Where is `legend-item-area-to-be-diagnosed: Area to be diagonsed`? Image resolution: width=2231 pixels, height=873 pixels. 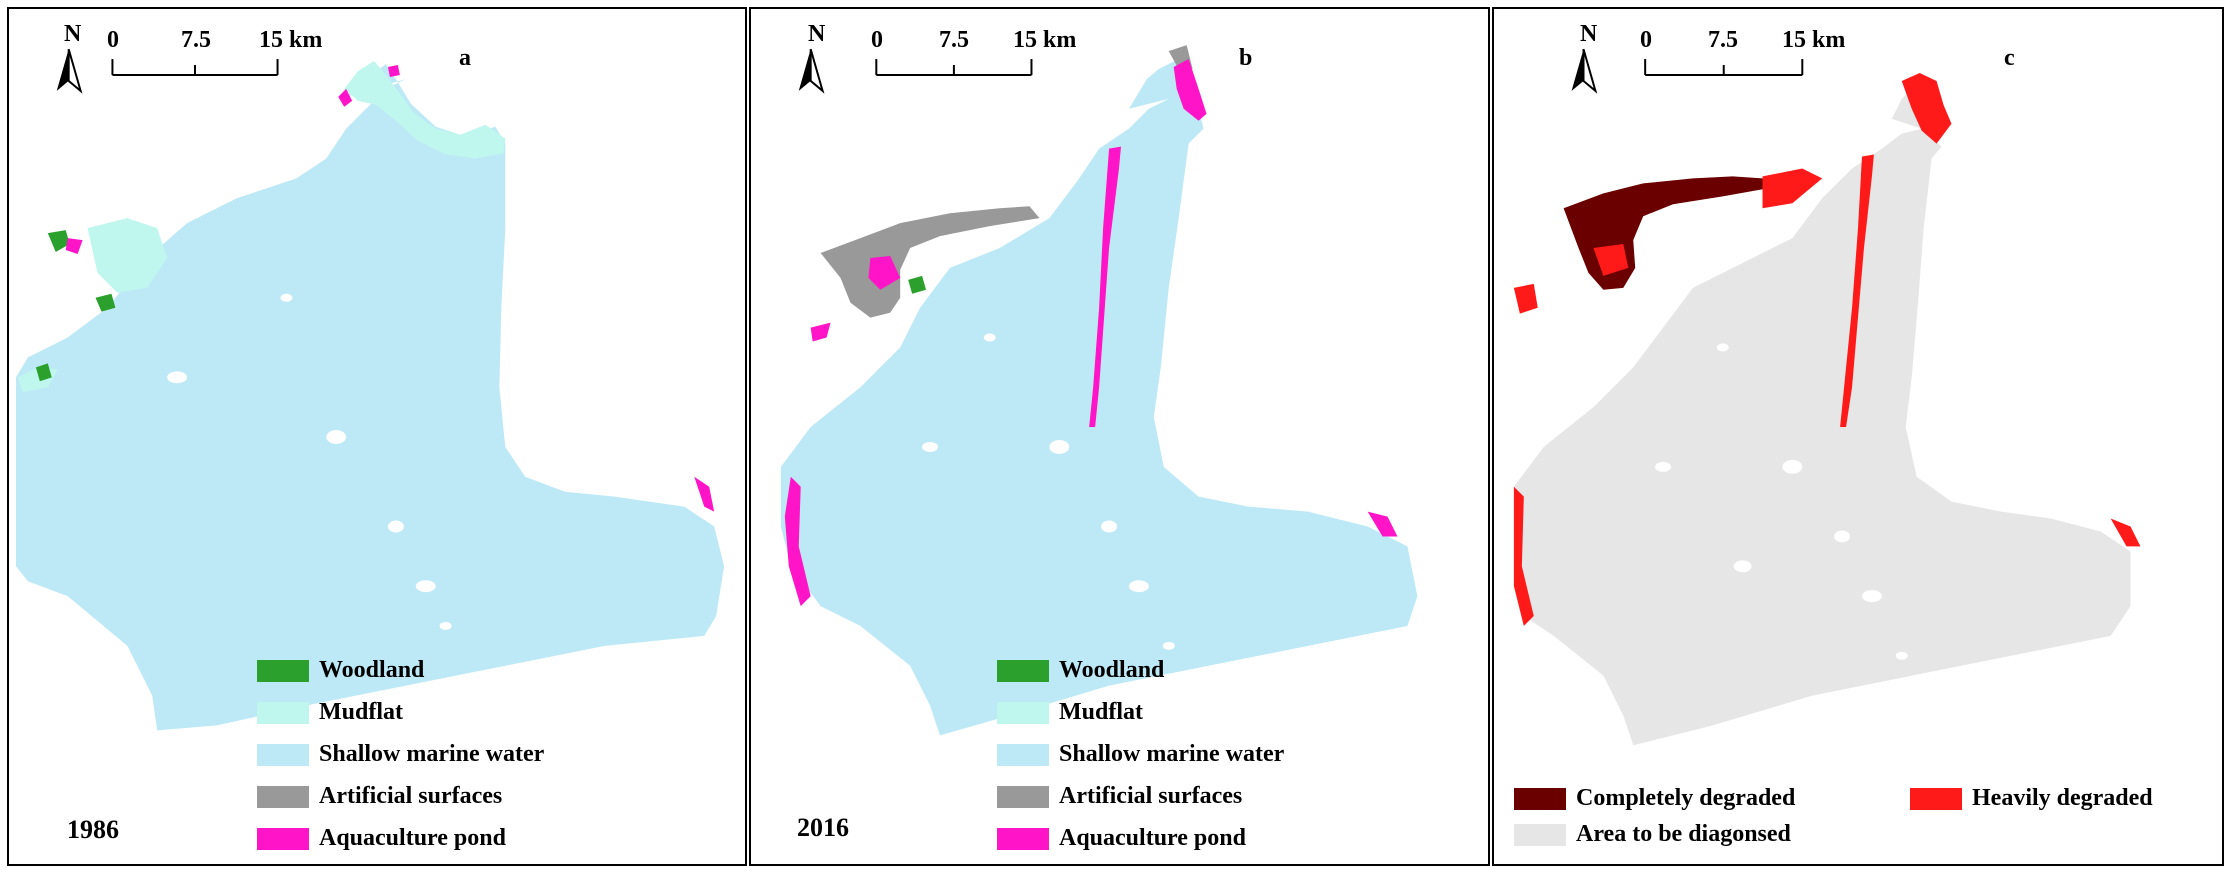
legend-item-area-to-be-diagnosed: Area to be diagonsed is located at coordinates (1652, 834).